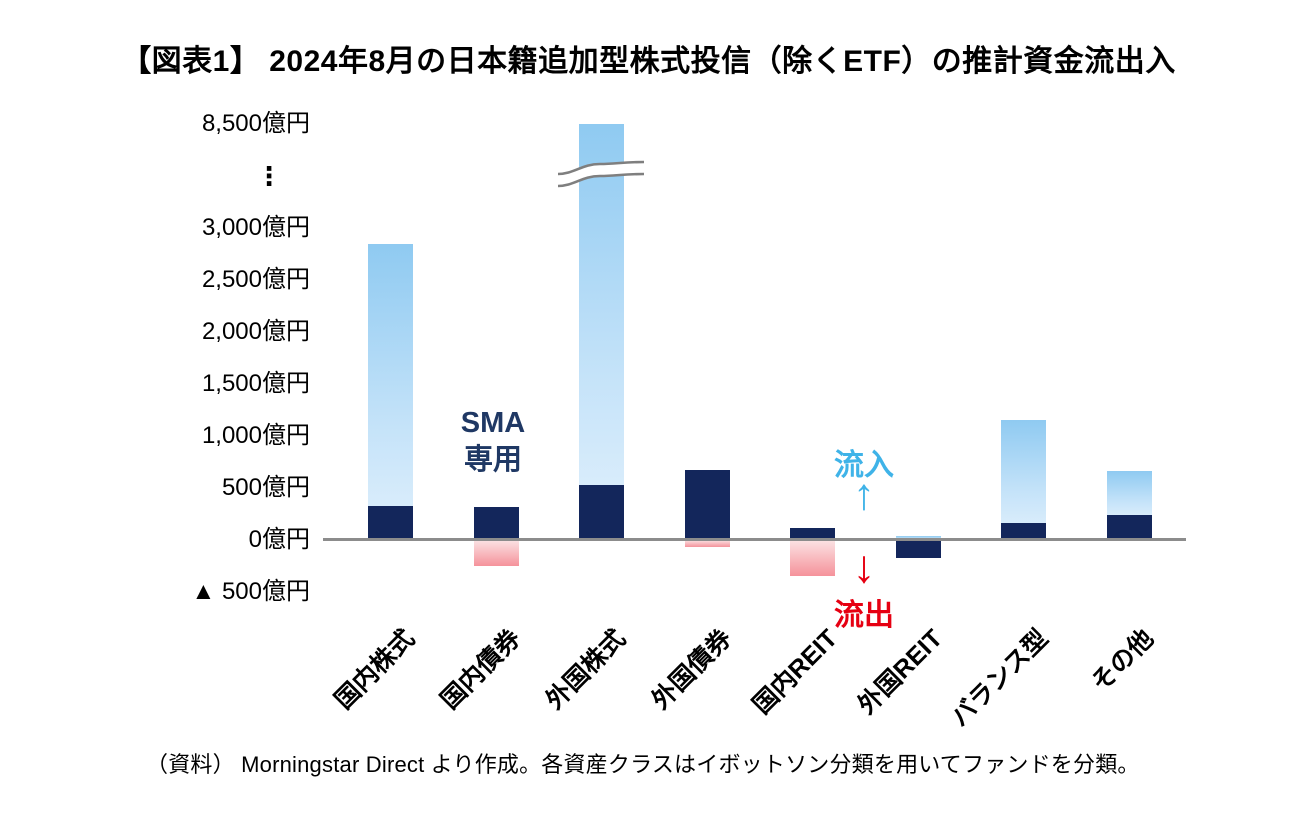 The height and width of the screenshot is (815, 1297). What do you see at coordinates (648, 61) in the screenshot?
I see `chart-title: 【図表1】 2024年8月の日本籍追加型株式投信（除くETF）の推計資金流出入` at bounding box center [648, 61].